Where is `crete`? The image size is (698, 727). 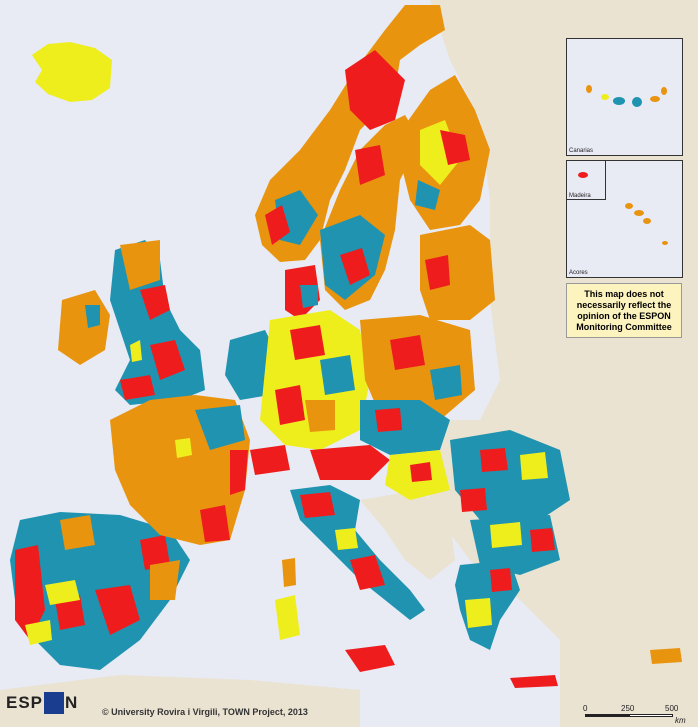
crete is located at coordinates (534, 681).